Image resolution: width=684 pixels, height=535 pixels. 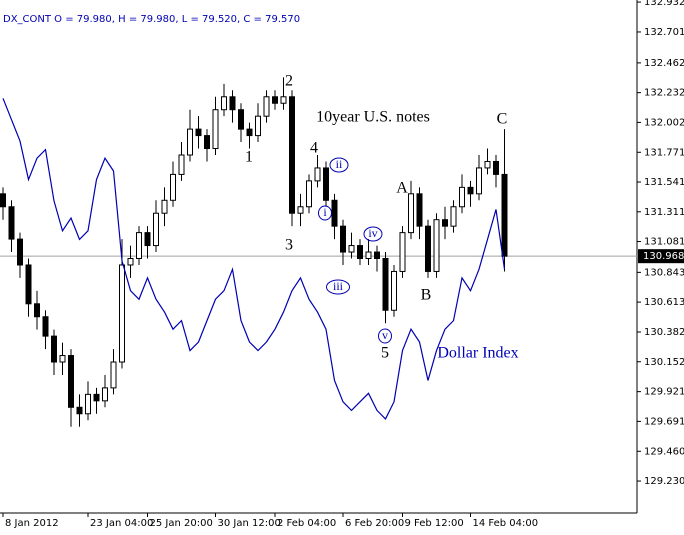 I want to click on y-tick-label: 130.843, so click(x=664, y=272).